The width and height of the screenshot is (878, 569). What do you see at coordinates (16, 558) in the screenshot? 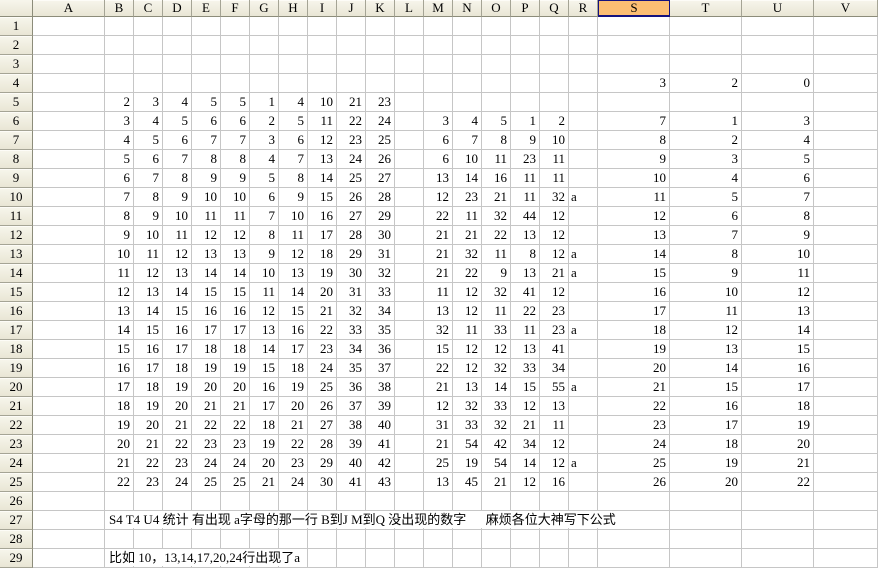
I see `row-header-29: 29` at bounding box center [16, 558].